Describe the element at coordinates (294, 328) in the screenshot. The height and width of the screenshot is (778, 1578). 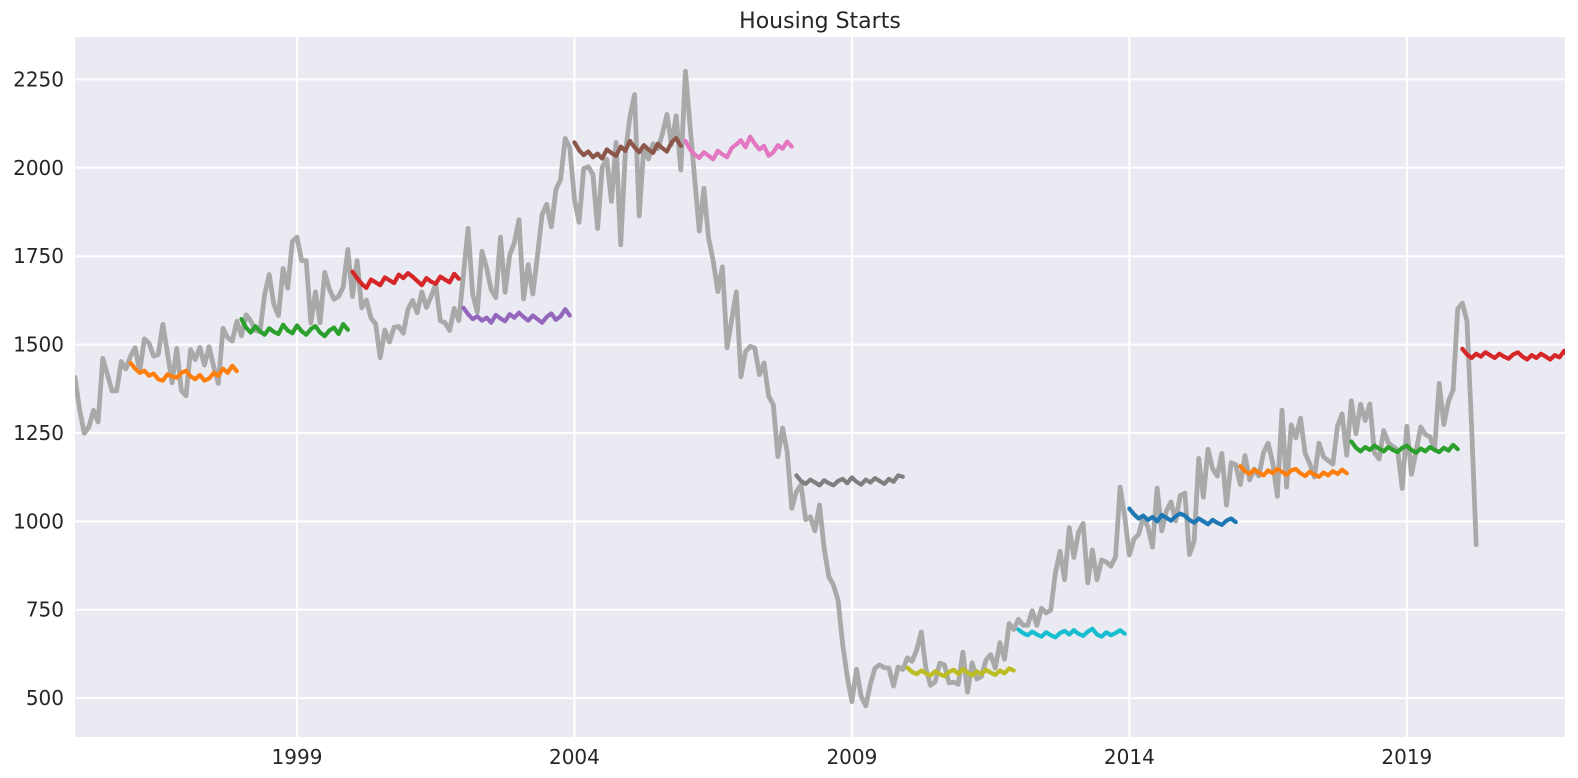
I see `forecast-1998` at that location.